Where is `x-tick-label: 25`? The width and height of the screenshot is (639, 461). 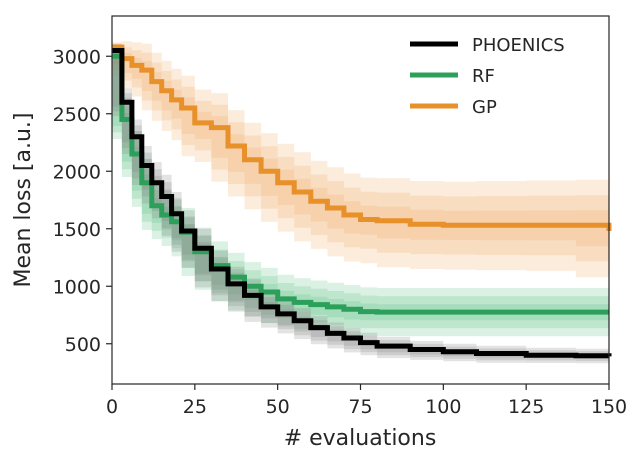
x-tick-label: 25 is located at coordinates (195, 407).